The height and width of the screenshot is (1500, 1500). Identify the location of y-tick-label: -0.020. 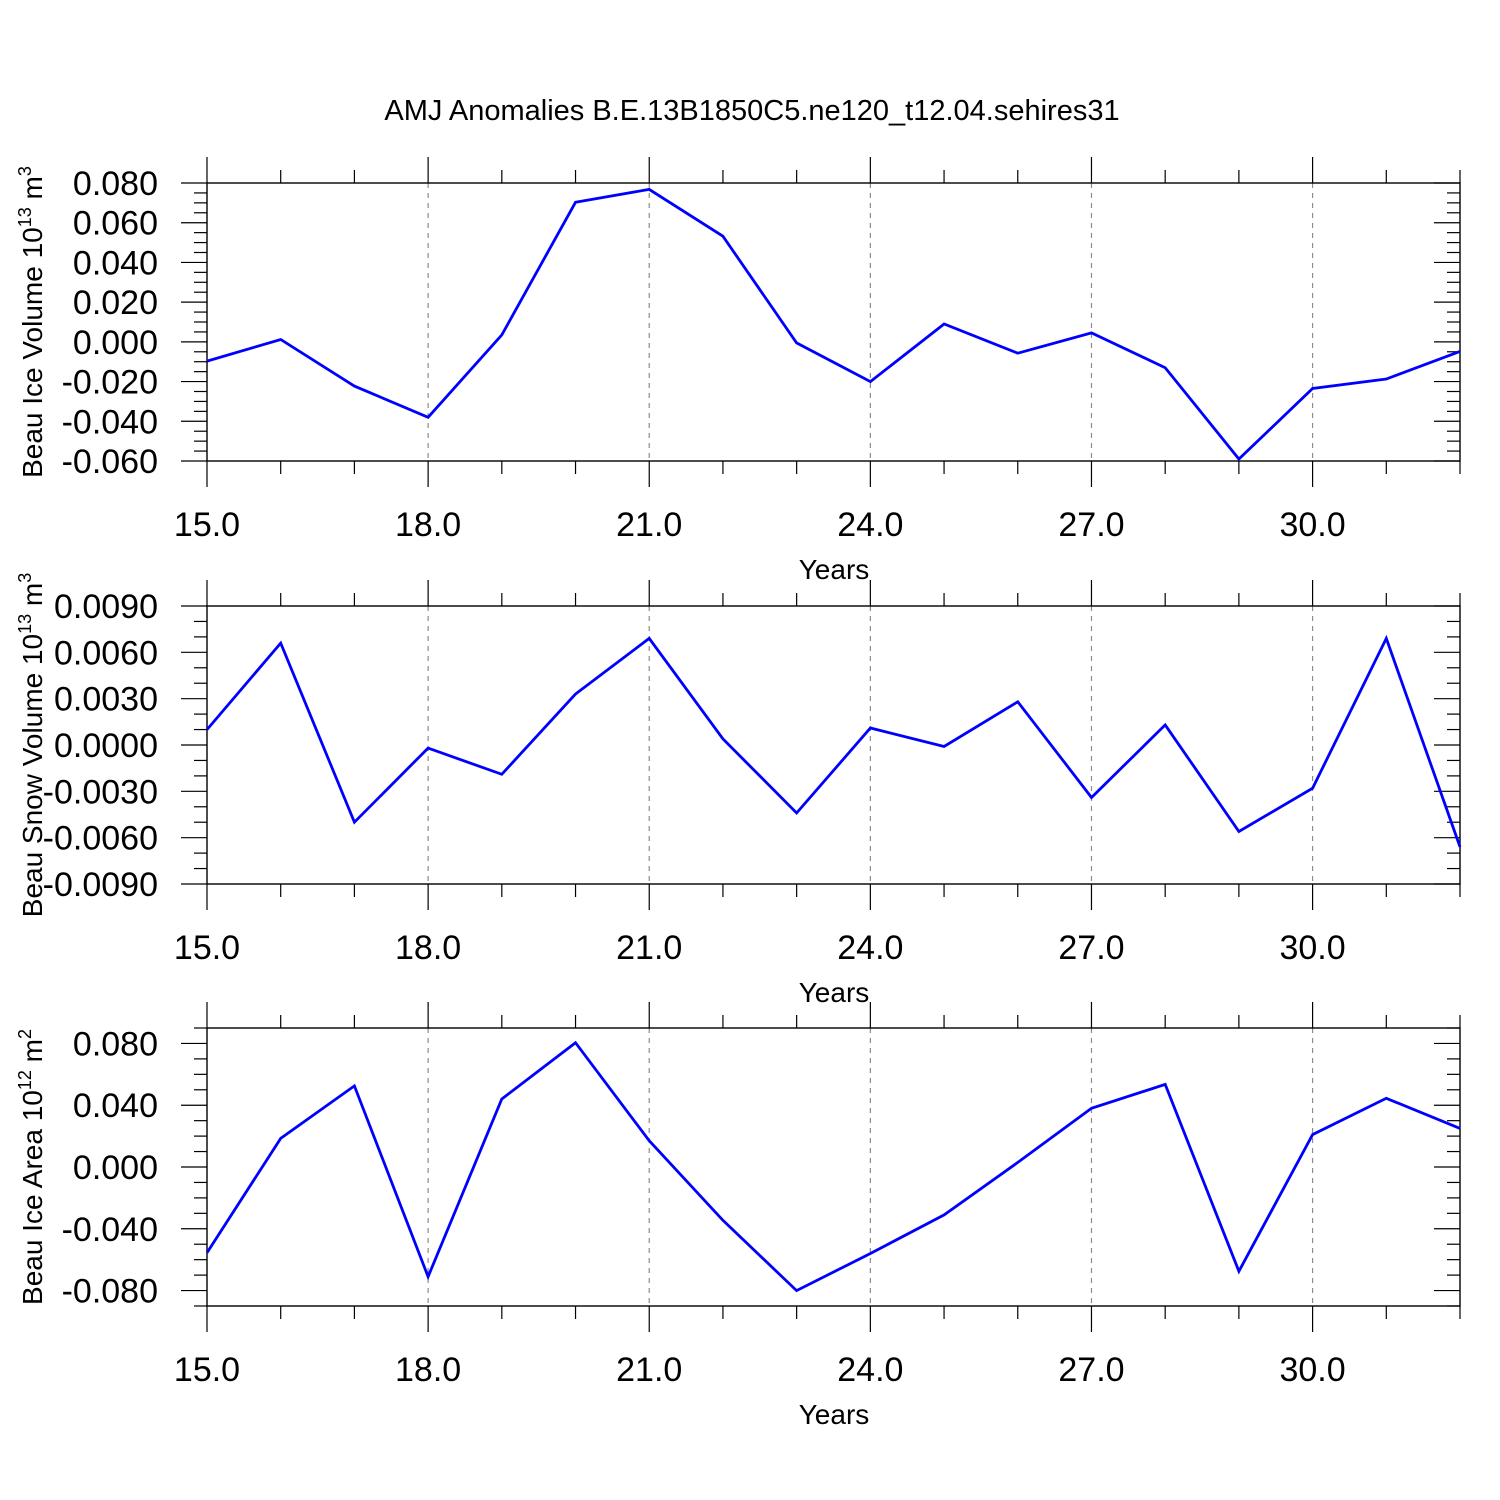
(110, 383).